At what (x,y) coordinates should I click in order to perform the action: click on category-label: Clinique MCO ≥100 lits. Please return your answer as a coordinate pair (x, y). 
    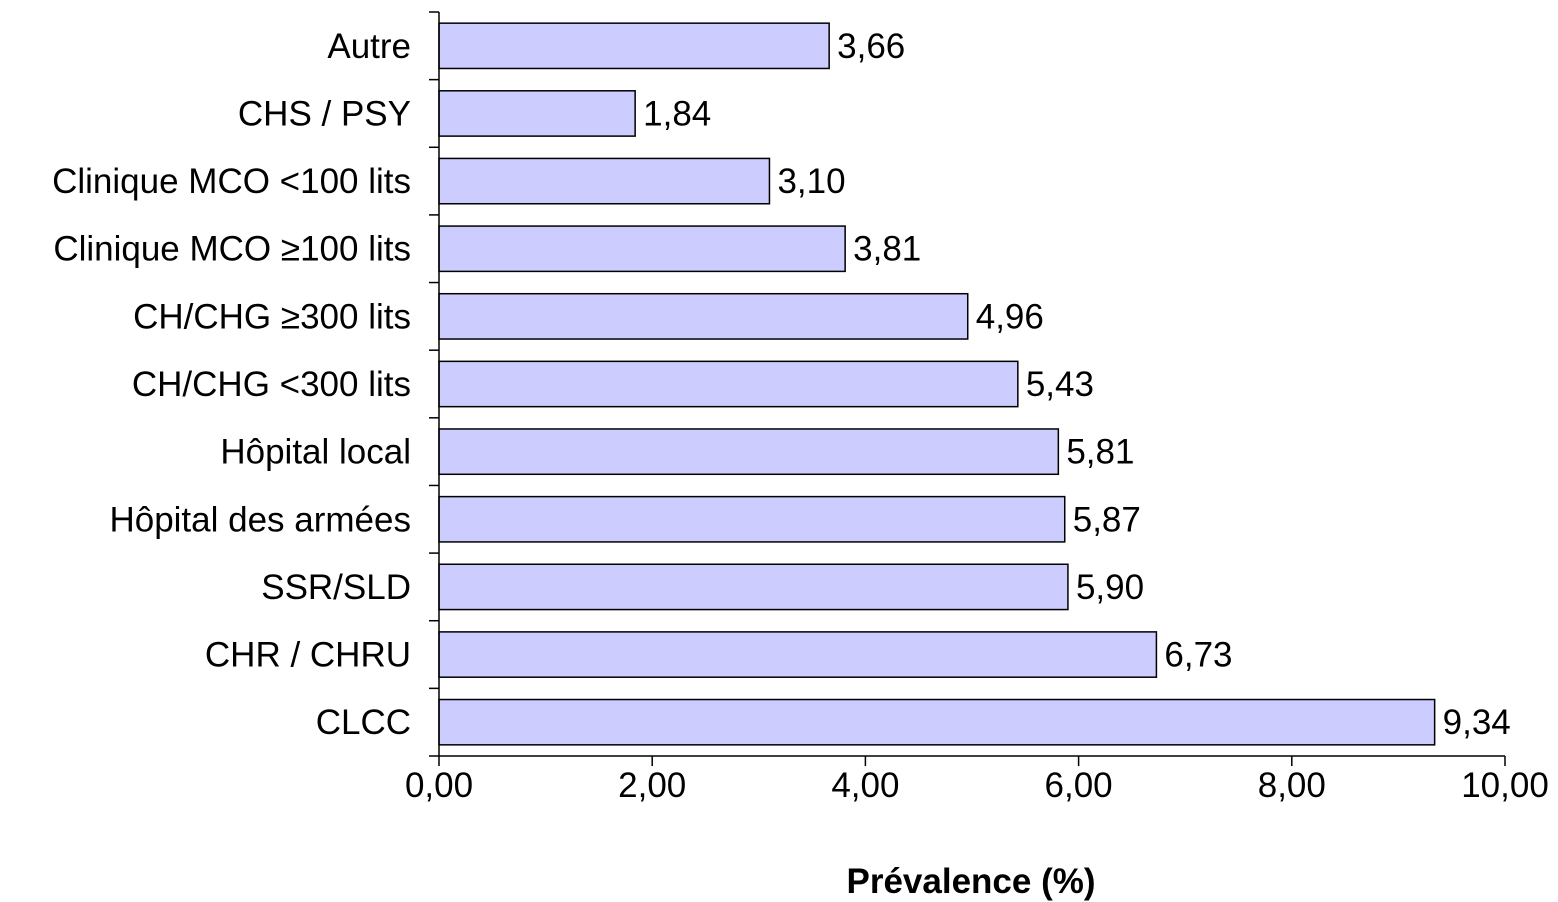
    Looking at the image, I should click on (232, 249).